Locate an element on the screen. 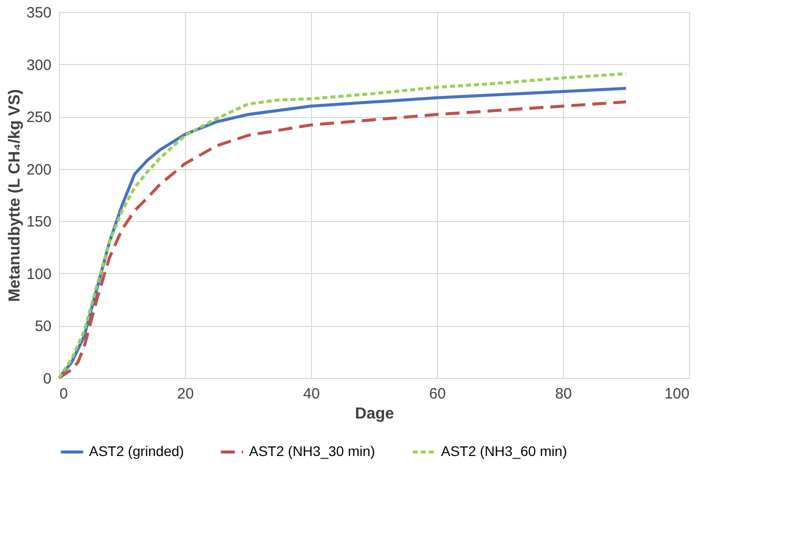  x-tick-label: 40 is located at coordinates (311, 394).